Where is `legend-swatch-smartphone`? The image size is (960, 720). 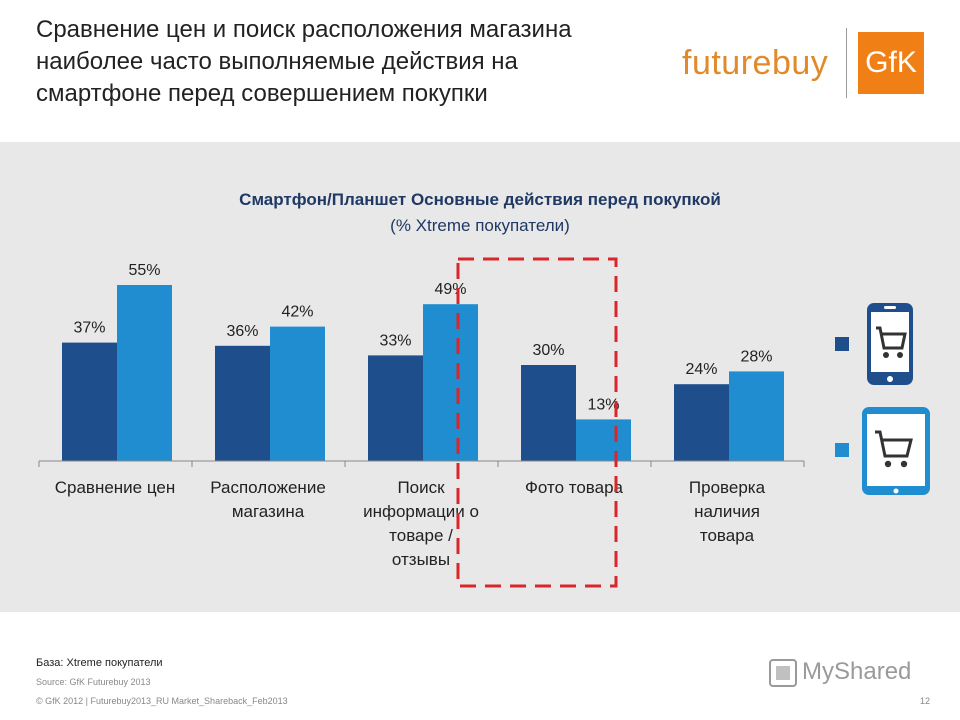 legend-swatch-smartphone is located at coordinates (842, 344).